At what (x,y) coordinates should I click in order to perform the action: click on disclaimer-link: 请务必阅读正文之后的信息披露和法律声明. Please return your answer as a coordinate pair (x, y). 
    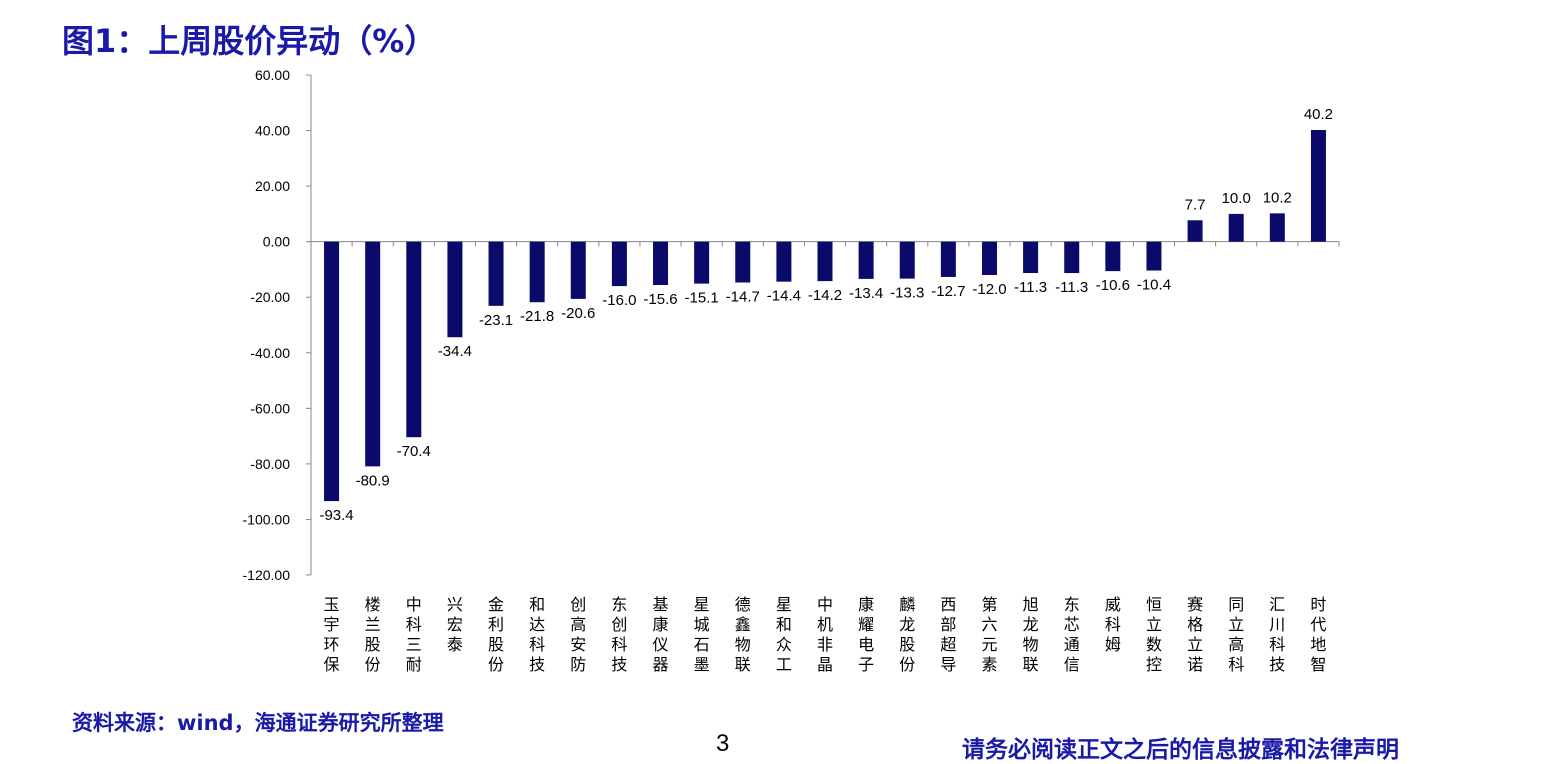
    Looking at the image, I should click on (1180, 749).